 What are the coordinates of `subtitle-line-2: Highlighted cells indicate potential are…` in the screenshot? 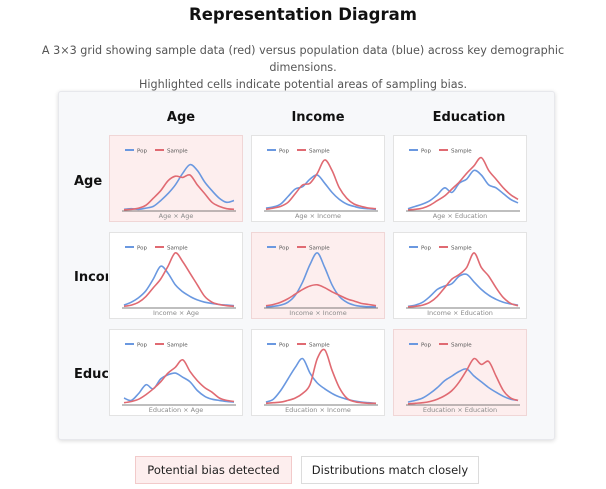 It's located at (302, 84).